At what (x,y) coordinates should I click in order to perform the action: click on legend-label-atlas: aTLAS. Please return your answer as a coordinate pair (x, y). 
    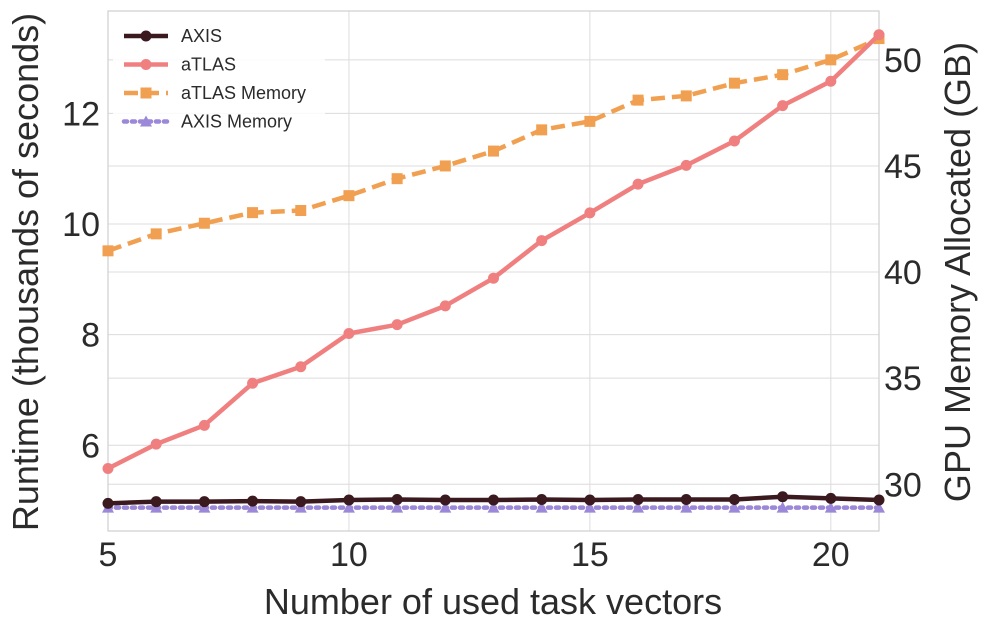
    Looking at the image, I should click on (208, 65).